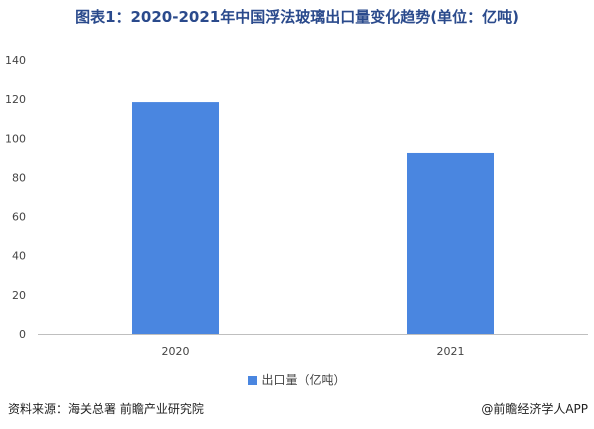 This screenshot has width=594, height=429. I want to click on y-tick-label: 140, so click(15, 60).